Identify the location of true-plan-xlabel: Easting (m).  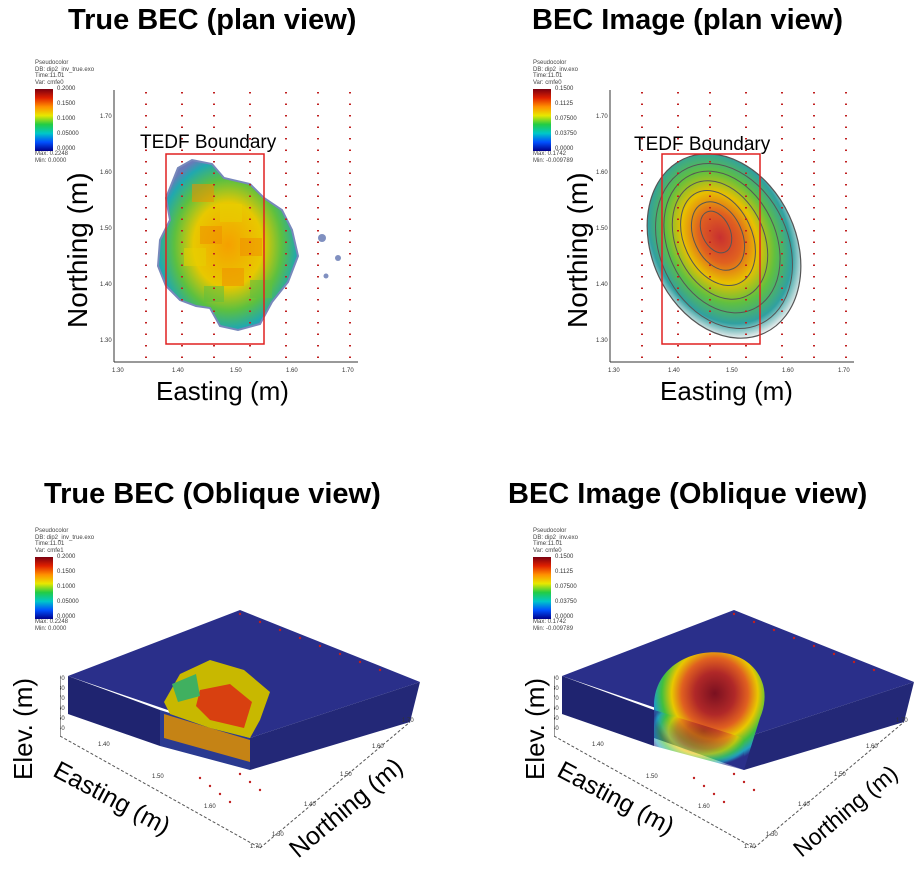
(222, 391).